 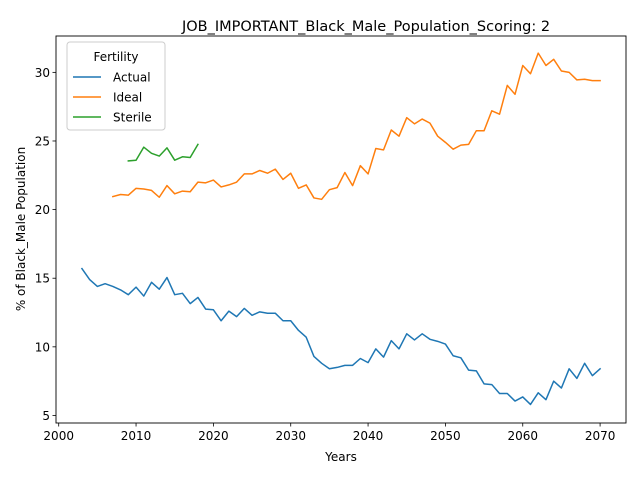 I want to click on legend-label-sterile: Sterile, so click(x=132, y=118).